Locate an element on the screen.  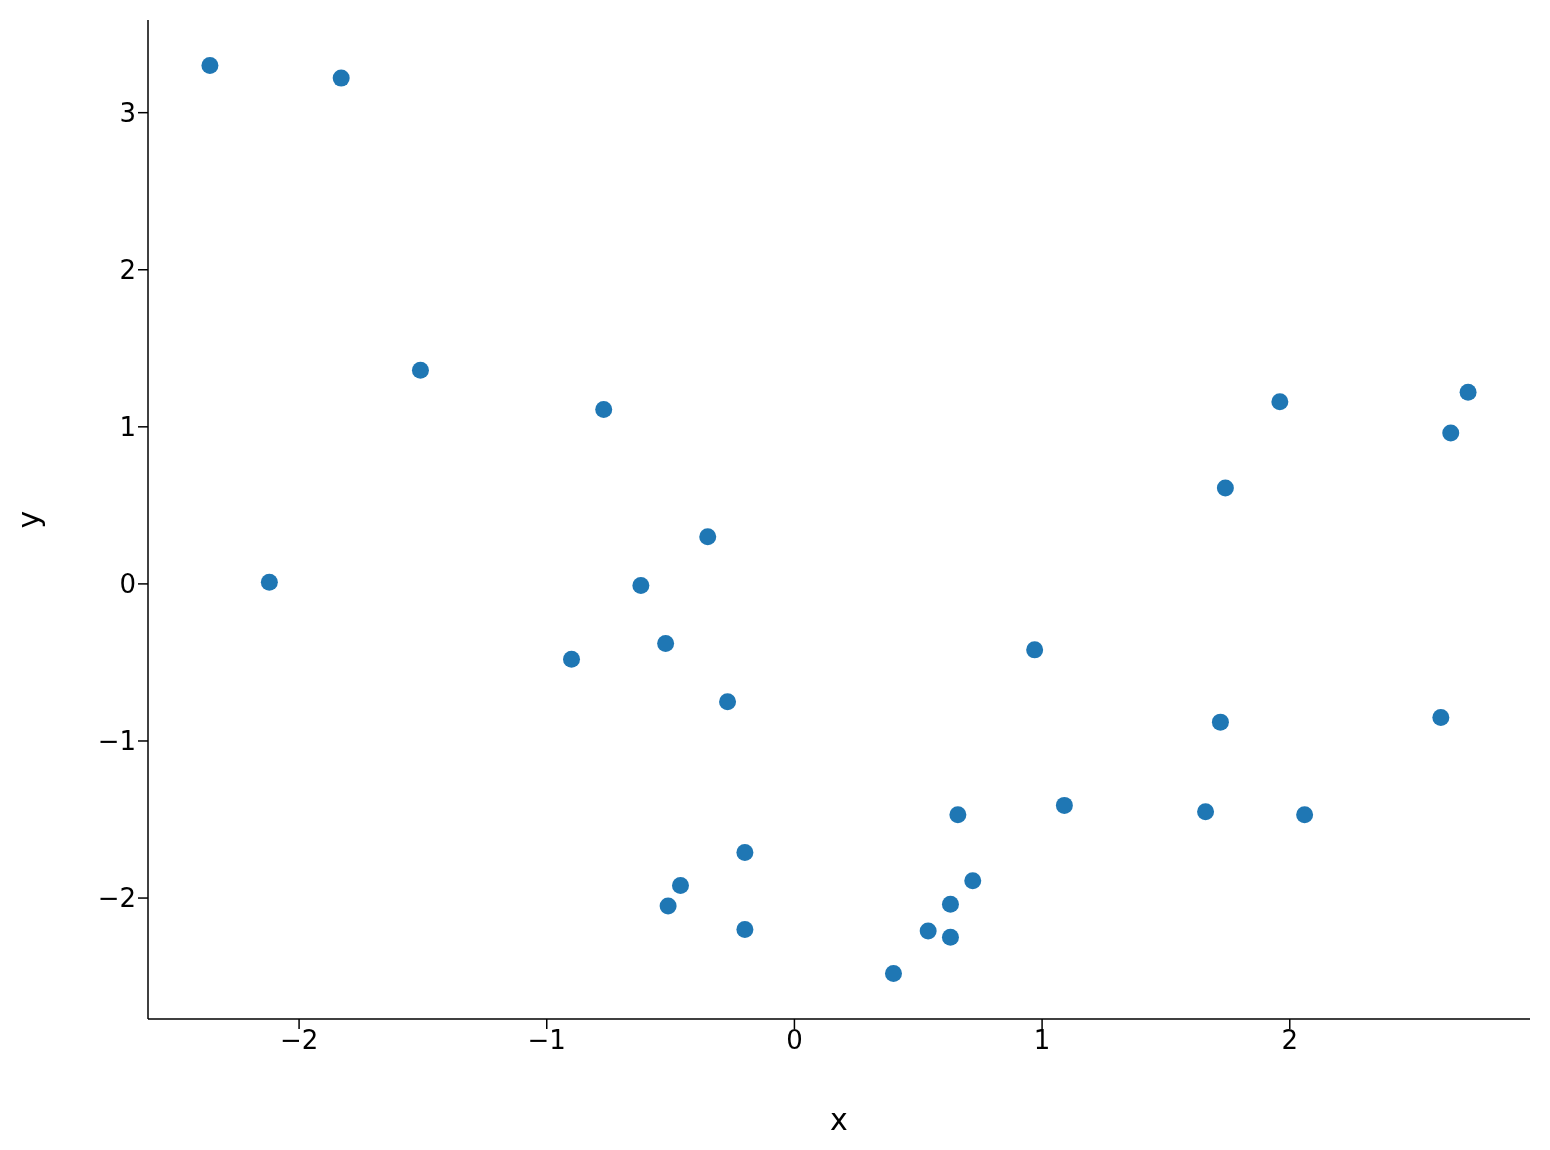
x-tick-label: −1 is located at coordinates (546, 1040).